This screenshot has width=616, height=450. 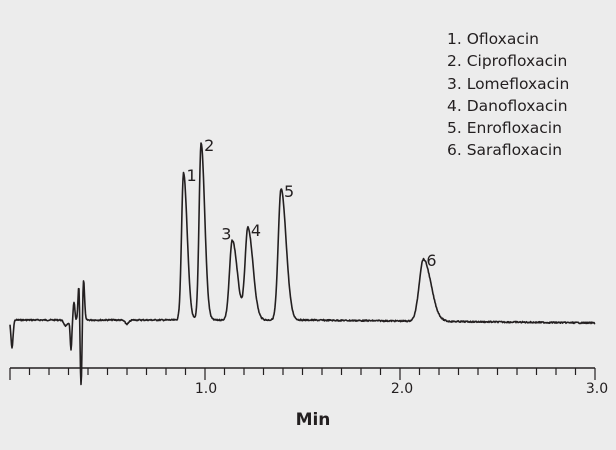 I want to click on peak-label-6: 6, so click(x=431, y=260).